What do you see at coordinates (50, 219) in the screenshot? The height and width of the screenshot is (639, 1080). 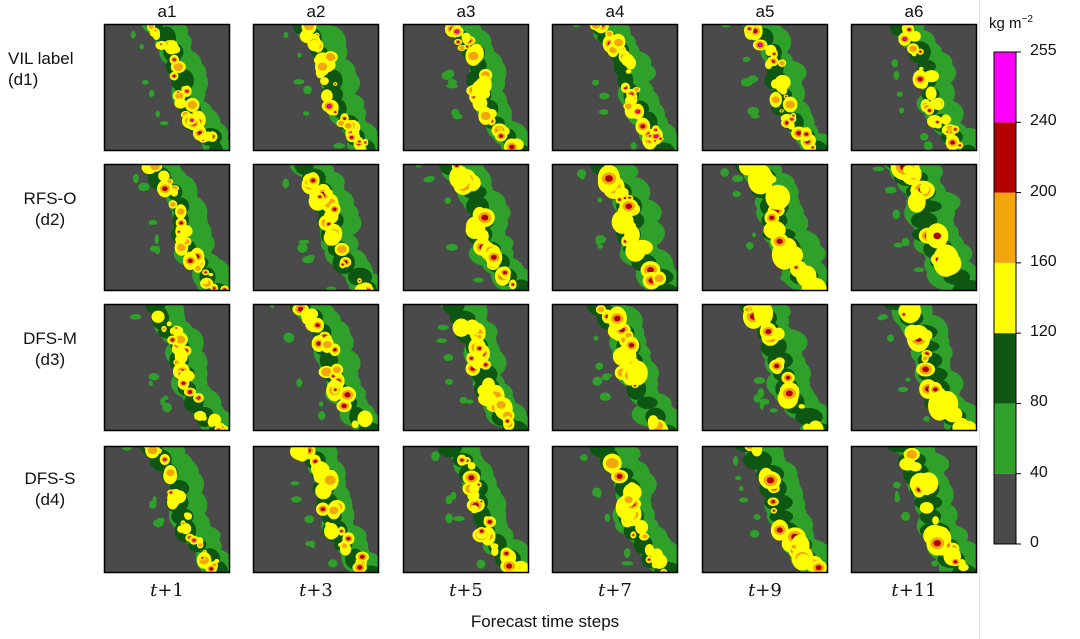 I see `row-code: (d2)` at bounding box center [50, 219].